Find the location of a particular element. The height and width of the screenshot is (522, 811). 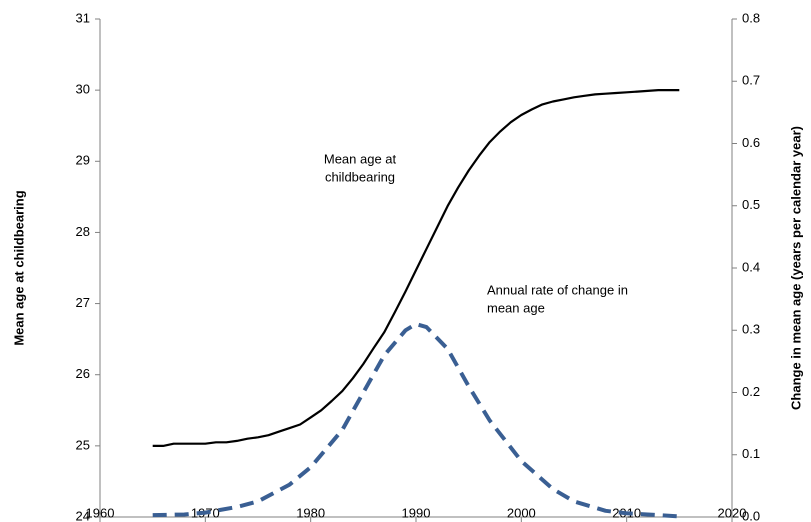

y-tick-label: 24 is located at coordinates (83, 515).